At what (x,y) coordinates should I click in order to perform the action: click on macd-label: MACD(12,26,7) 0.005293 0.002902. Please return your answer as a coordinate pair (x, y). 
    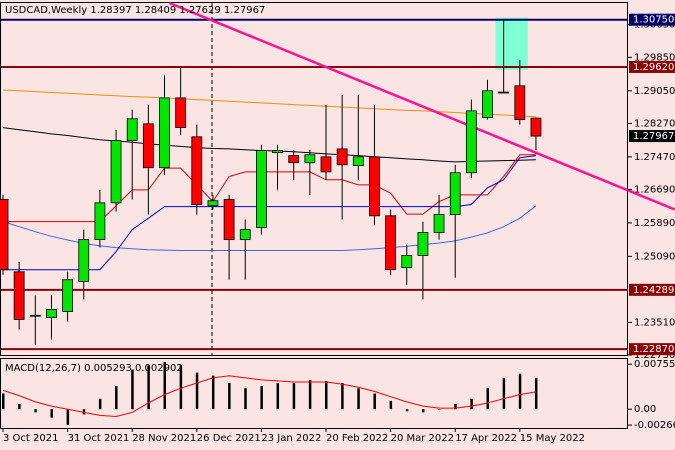
    Looking at the image, I should click on (94, 368).